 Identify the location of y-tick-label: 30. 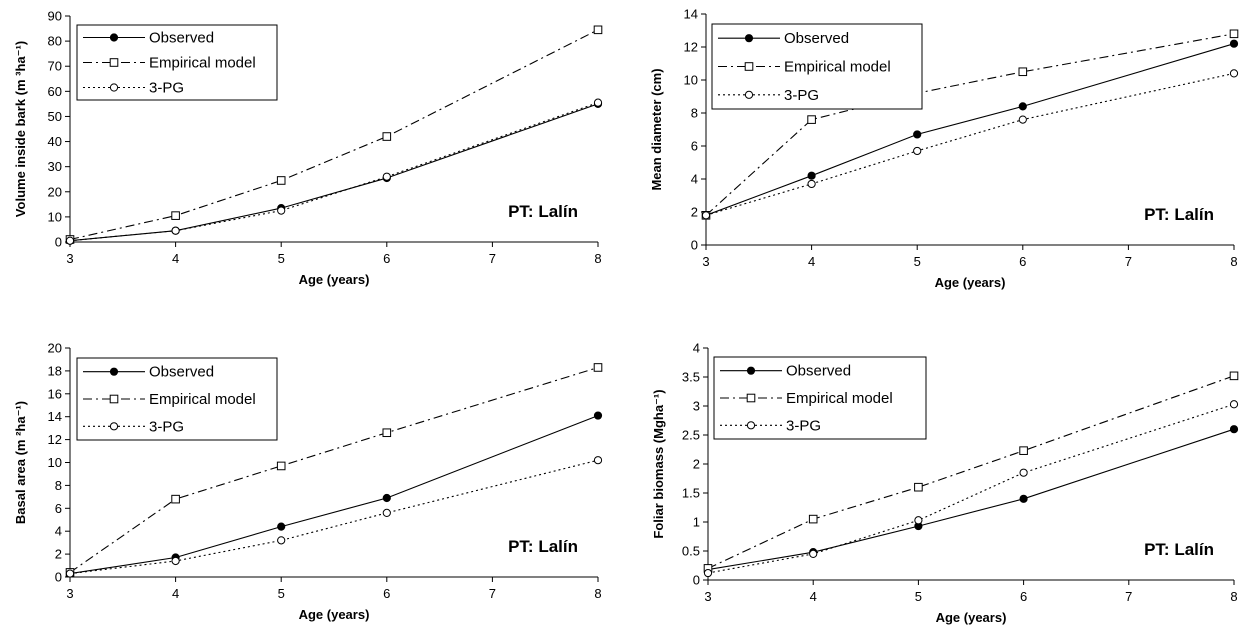
(55, 166).